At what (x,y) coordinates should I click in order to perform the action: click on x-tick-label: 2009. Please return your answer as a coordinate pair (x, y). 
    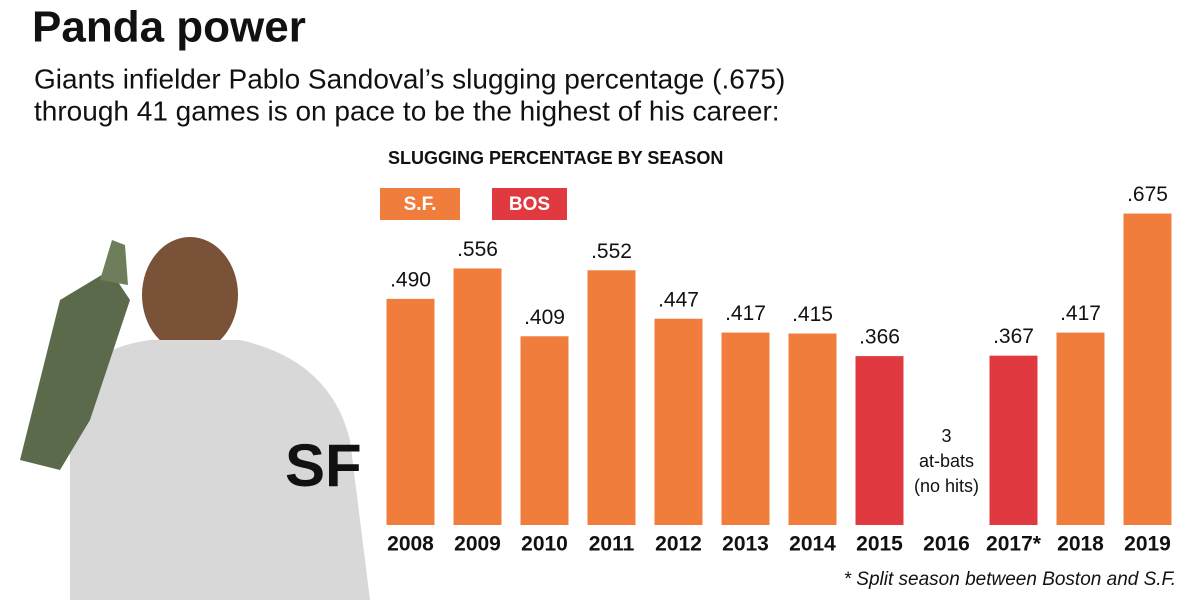
    Looking at the image, I should click on (477, 544).